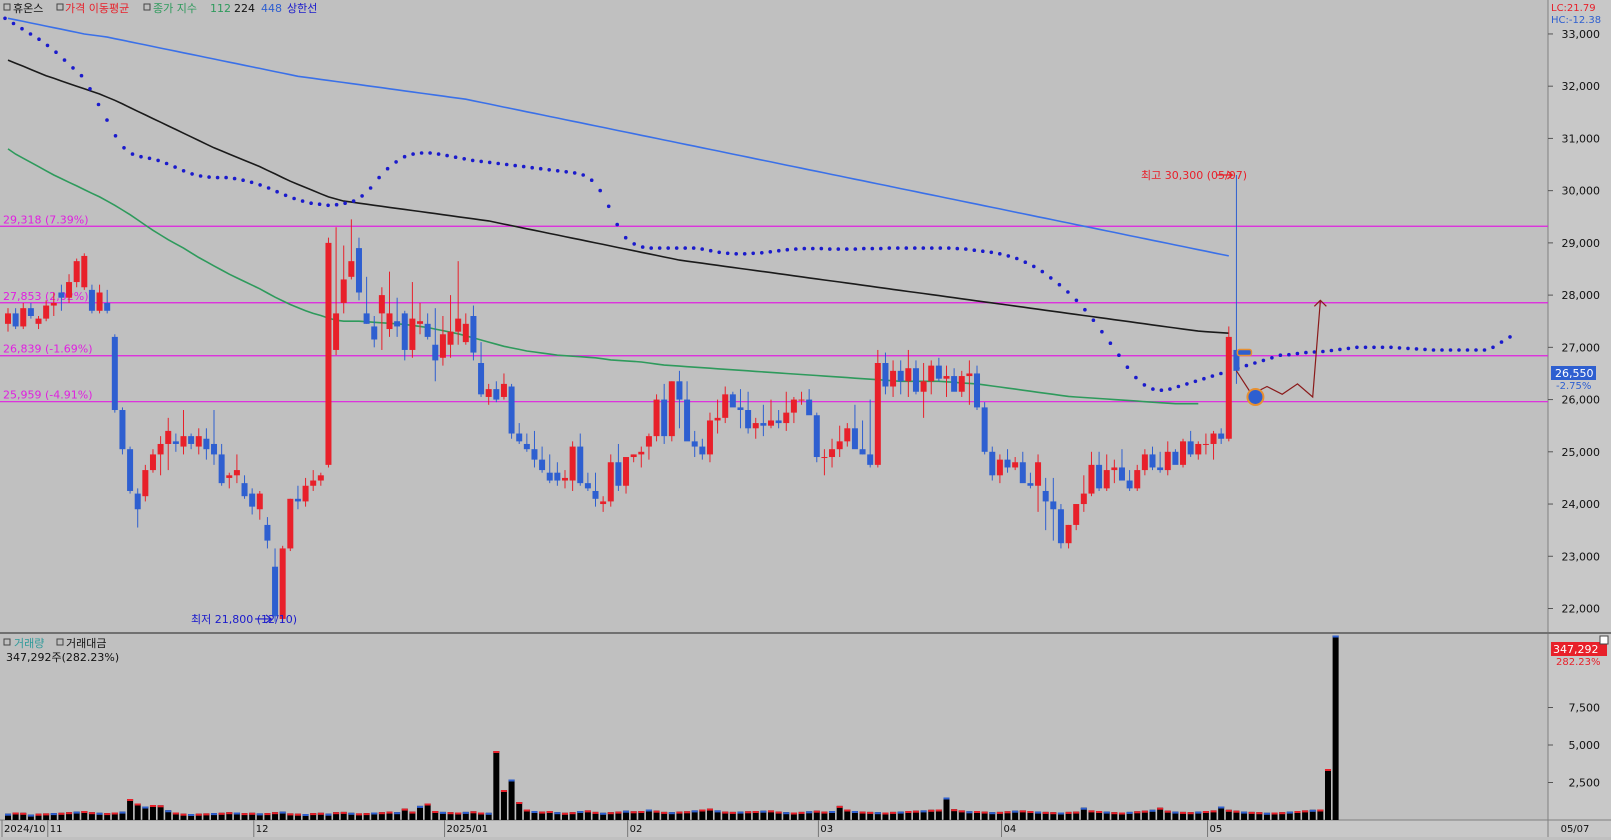 The height and width of the screenshot is (840, 1611). Describe the element at coordinates (1604, 640) in the screenshot. I see `close-pane-icon` at that location.